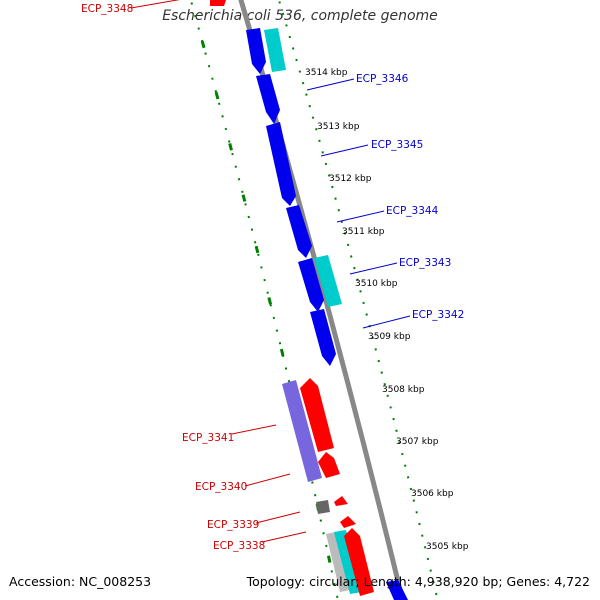 The image size is (600, 600). I want to click on gene-label: ECP_3342, so click(438, 315).